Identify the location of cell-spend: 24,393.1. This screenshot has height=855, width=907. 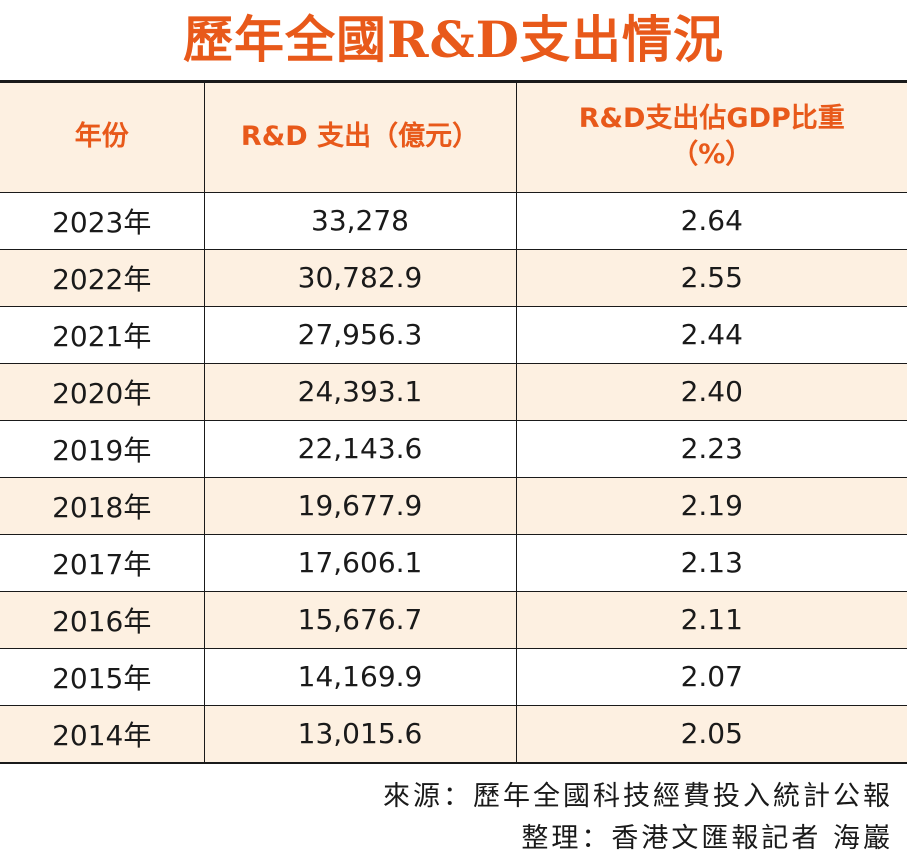
(360, 391).